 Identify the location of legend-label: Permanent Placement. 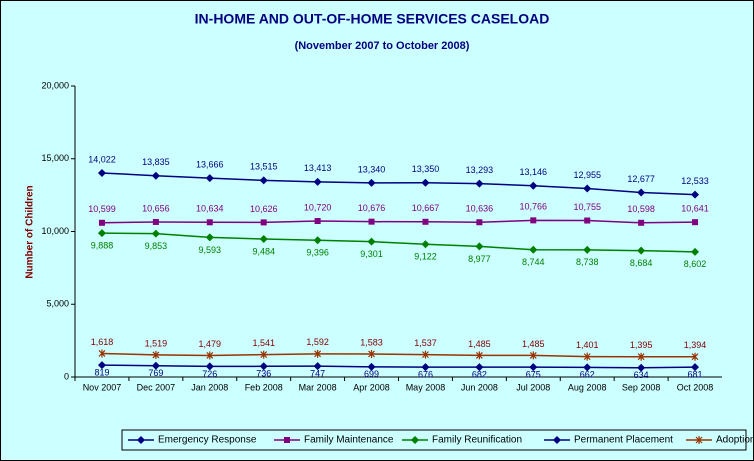
(623, 440).